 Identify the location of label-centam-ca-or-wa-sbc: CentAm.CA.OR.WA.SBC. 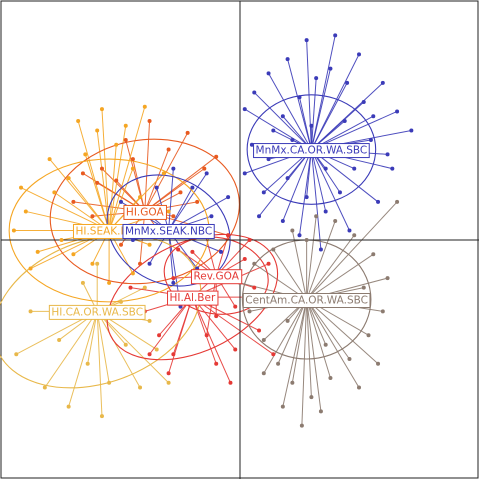
(306, 300).